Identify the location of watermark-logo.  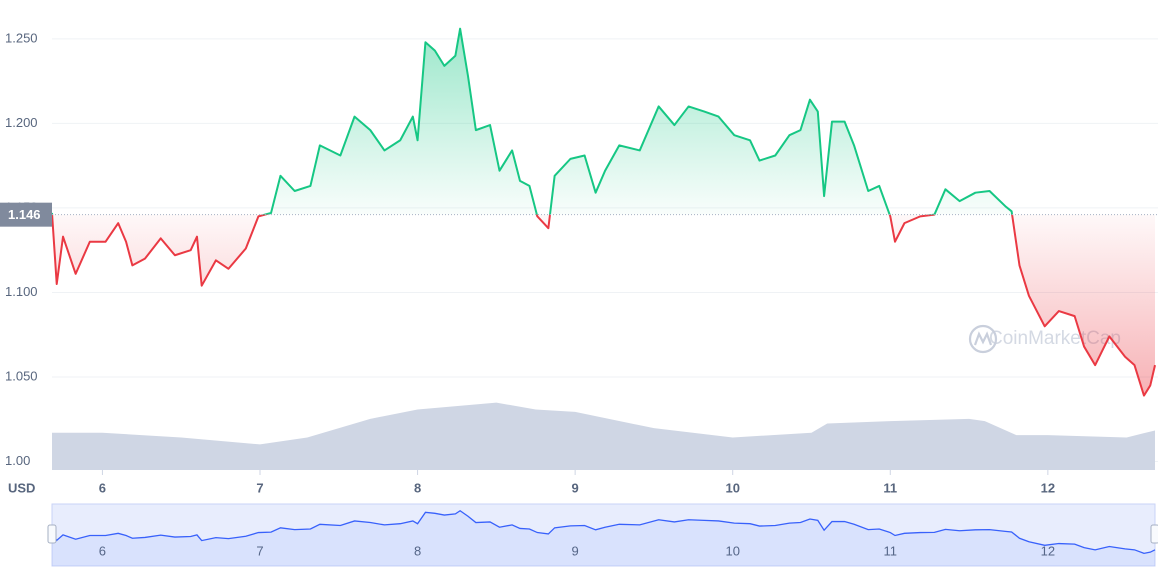
(983, 339).